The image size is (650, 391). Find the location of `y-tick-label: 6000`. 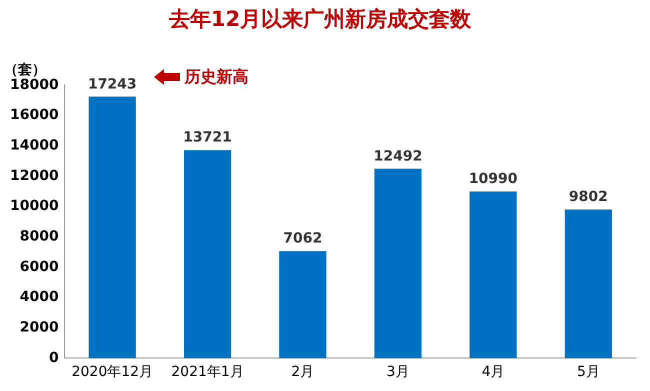

y-tick-label: 6000 is located at coordinates (39, 266).